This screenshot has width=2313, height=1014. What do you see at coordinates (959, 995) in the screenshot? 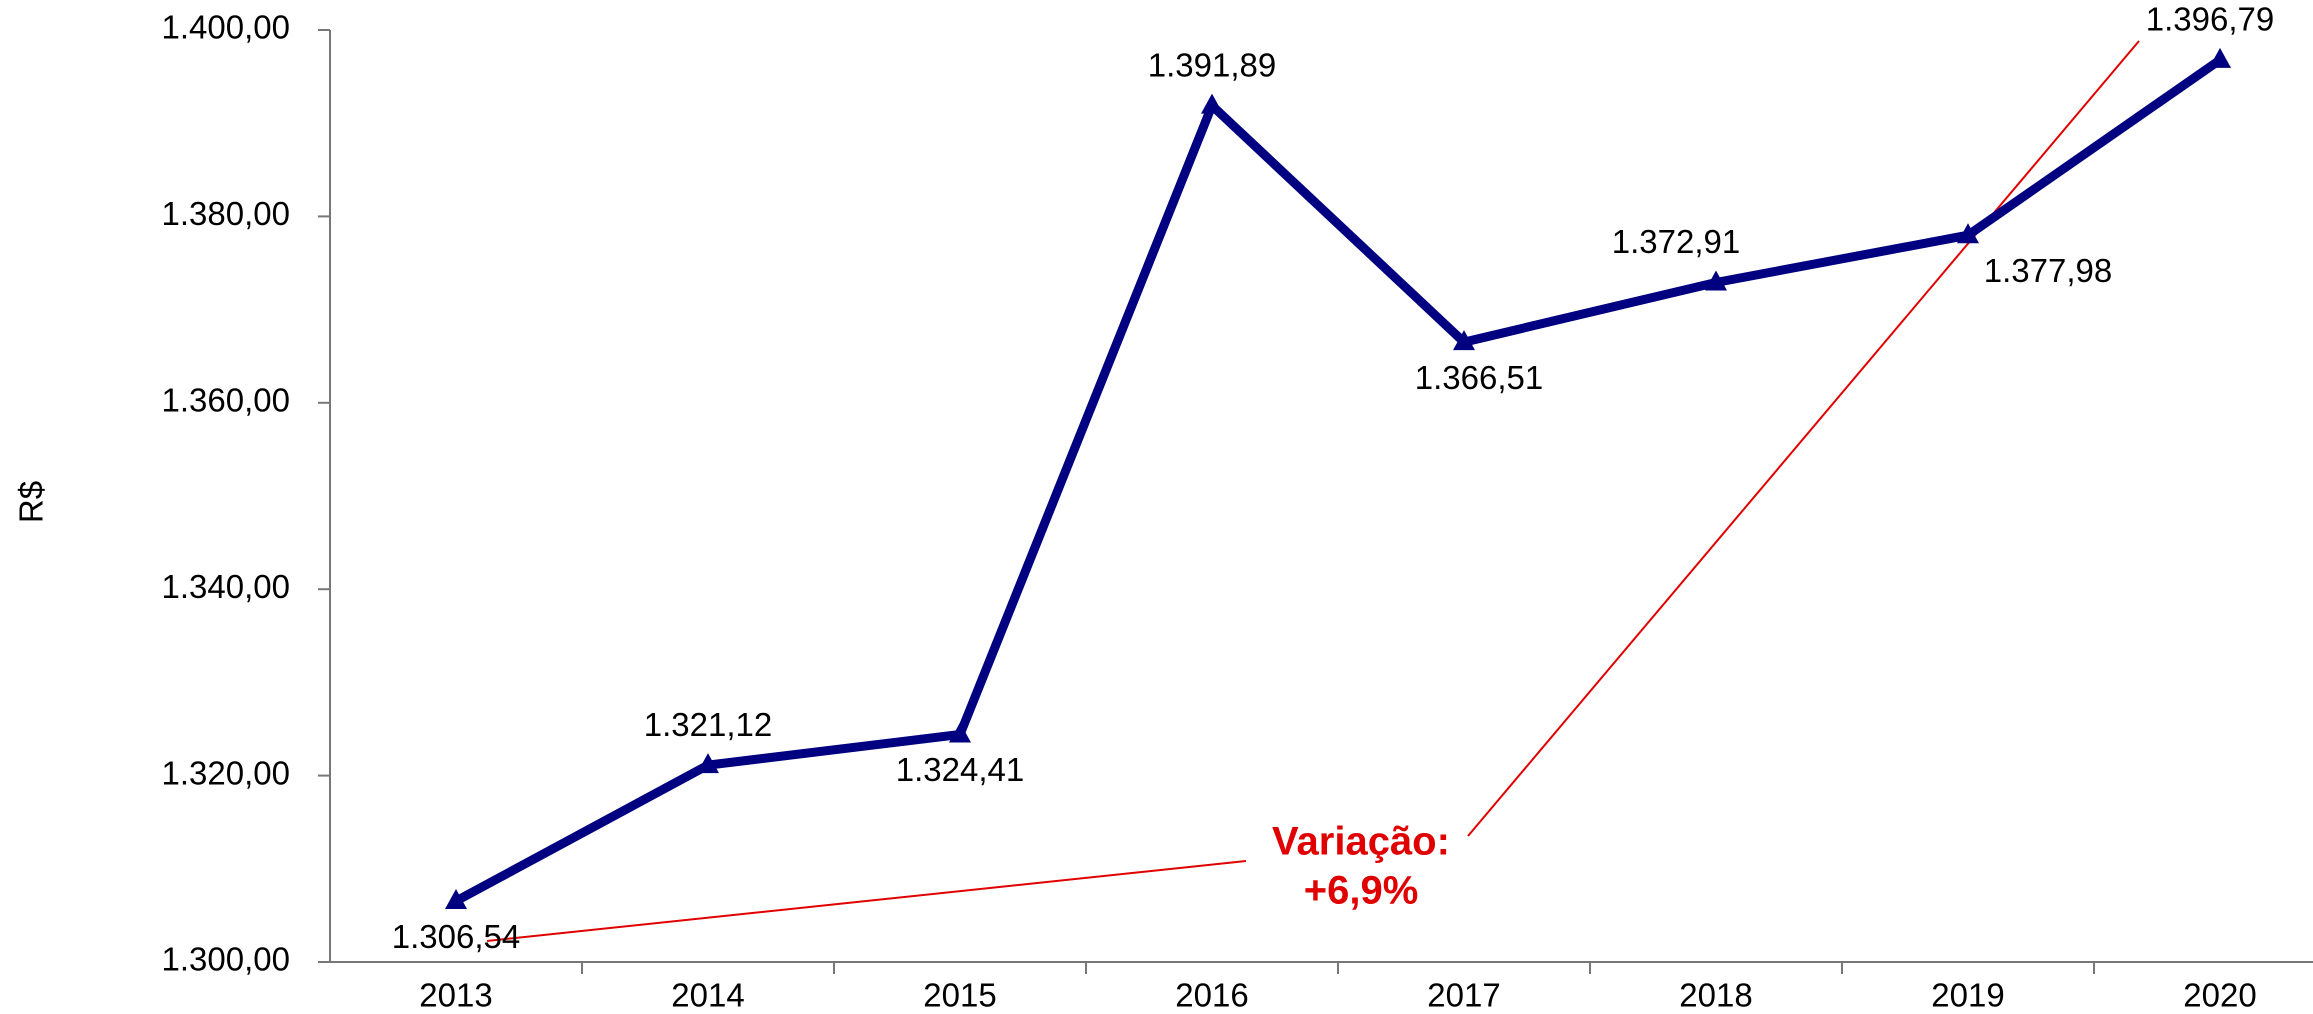
I see `x-tick-label: 2015` at bounding box center [959, 995].